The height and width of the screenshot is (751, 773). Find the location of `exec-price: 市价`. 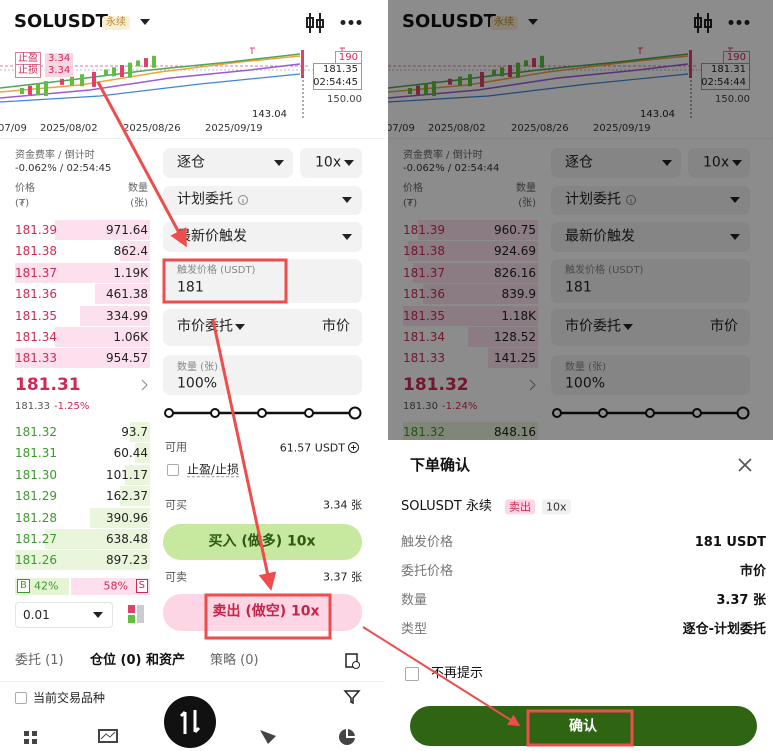

exec-price: 市价 is located at coordinates (724, 326).